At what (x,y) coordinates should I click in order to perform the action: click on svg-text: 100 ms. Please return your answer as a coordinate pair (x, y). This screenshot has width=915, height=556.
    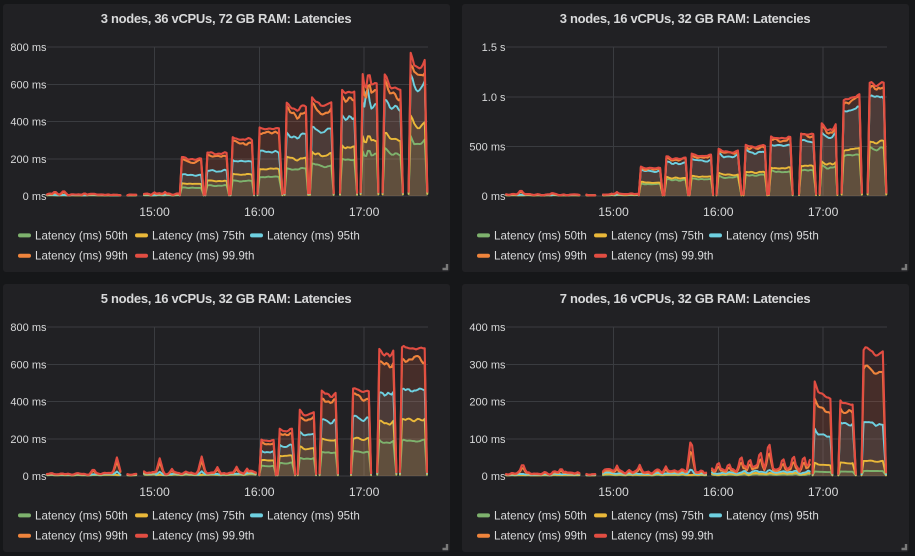
    Looking at the image, I should click on (487, 440).